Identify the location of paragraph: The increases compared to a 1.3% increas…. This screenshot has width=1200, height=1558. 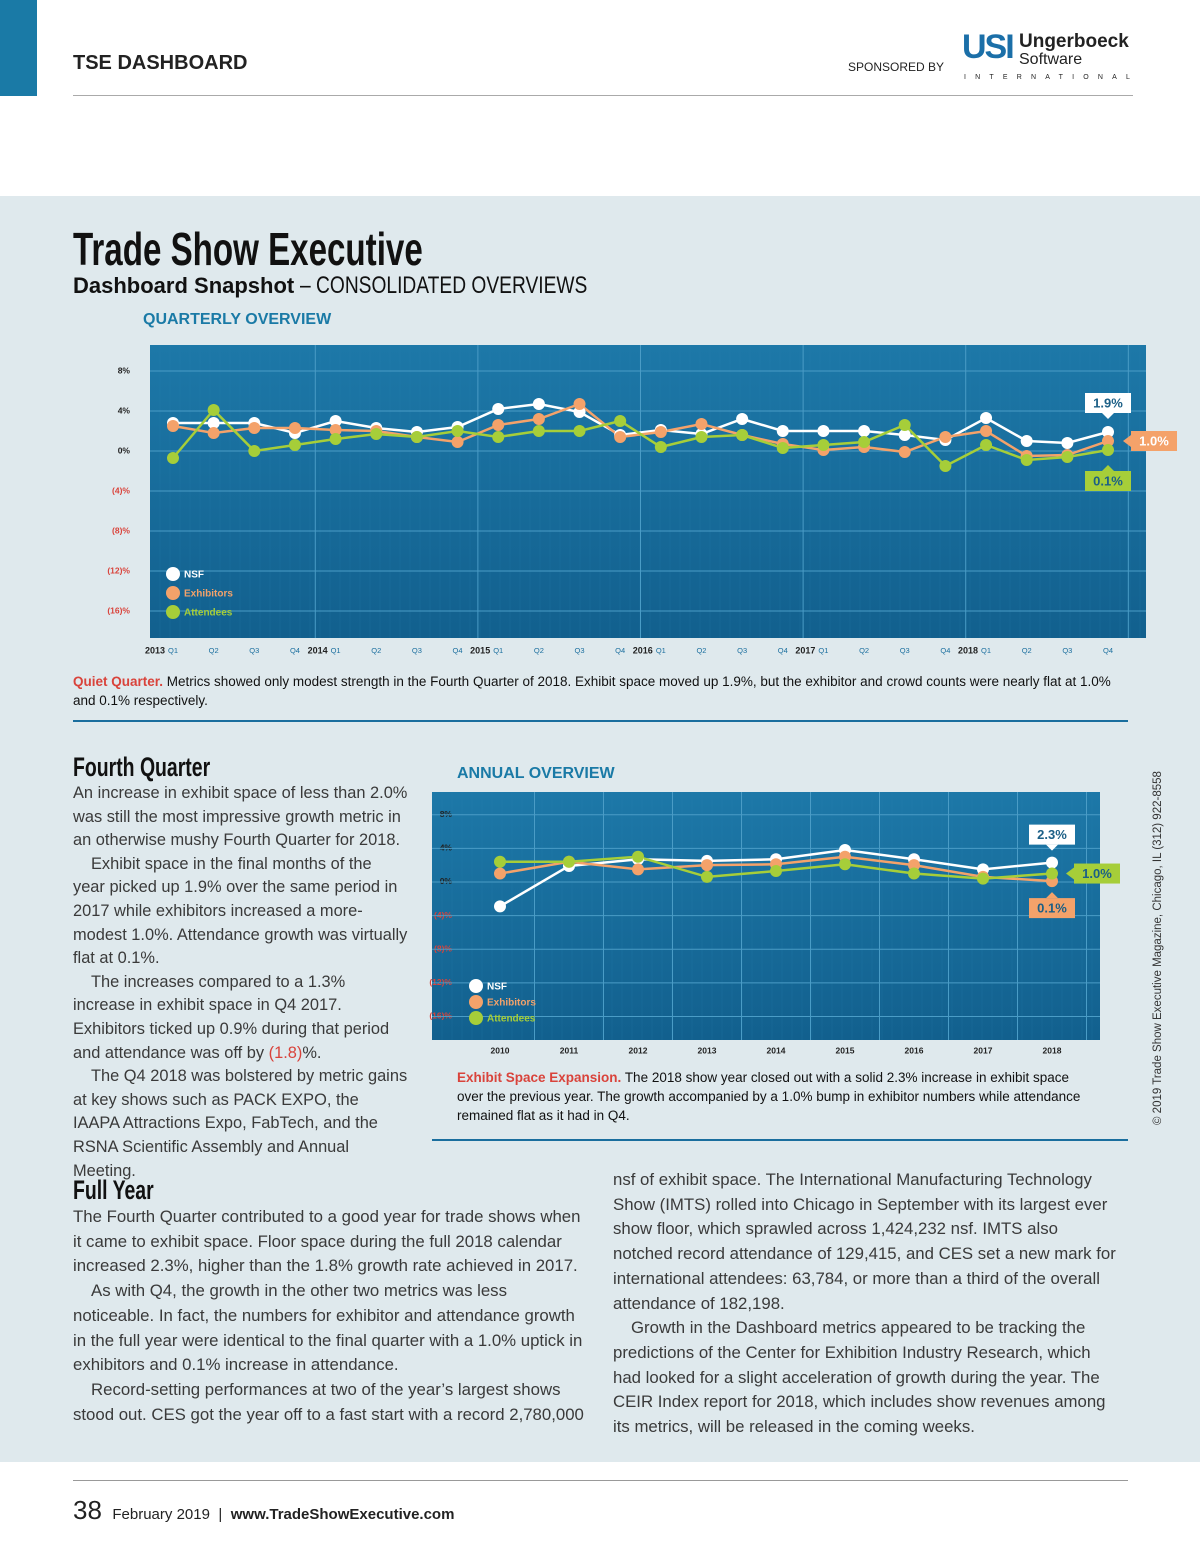
(240, 1018).